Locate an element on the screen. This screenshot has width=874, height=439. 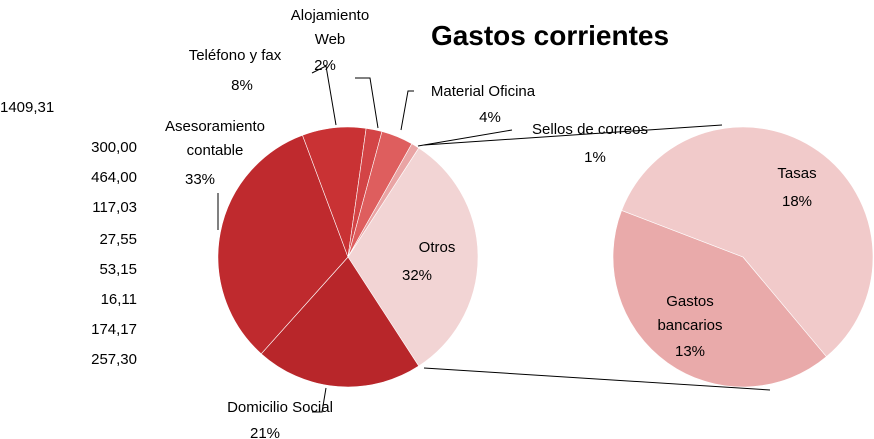
slice-label: Alojamiento Web is located at coordinates (330, 27).